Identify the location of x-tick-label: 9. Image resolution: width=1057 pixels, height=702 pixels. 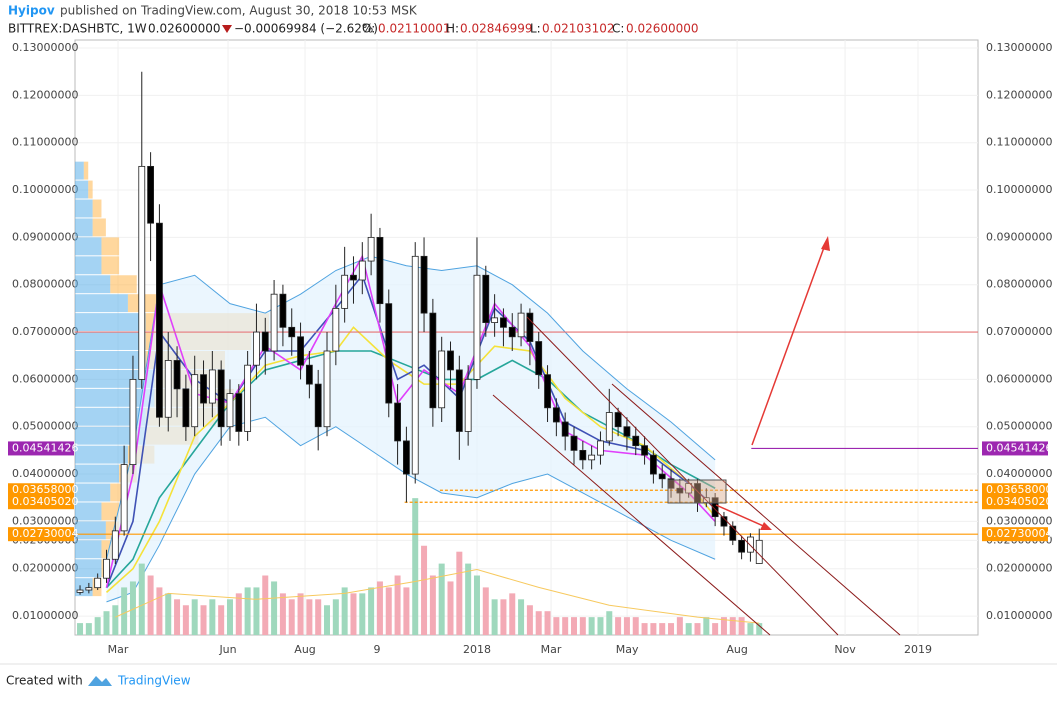
(377, 649).